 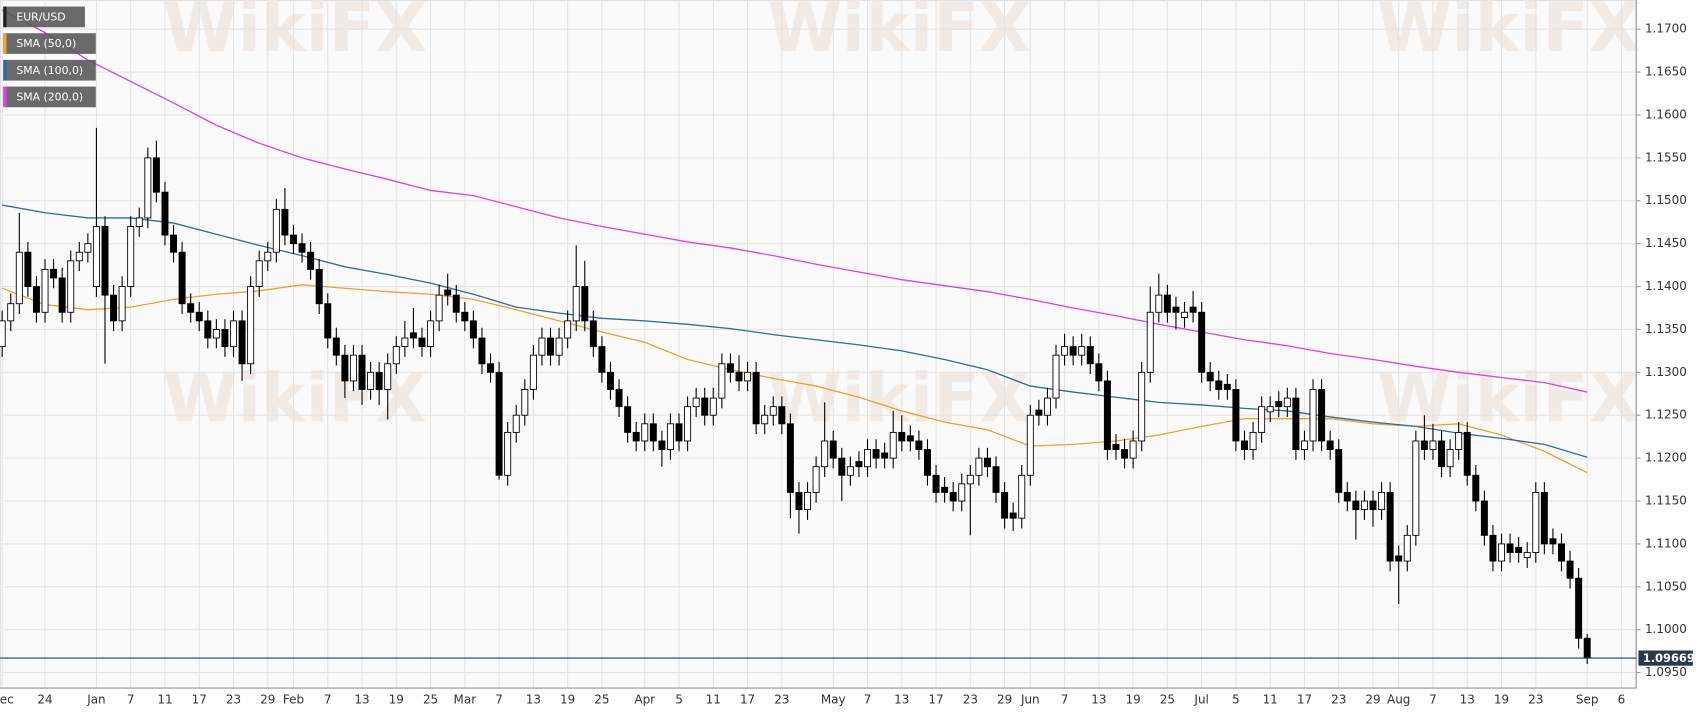 I want to click on x-tick-label: 25, so click(x=601, y=700).